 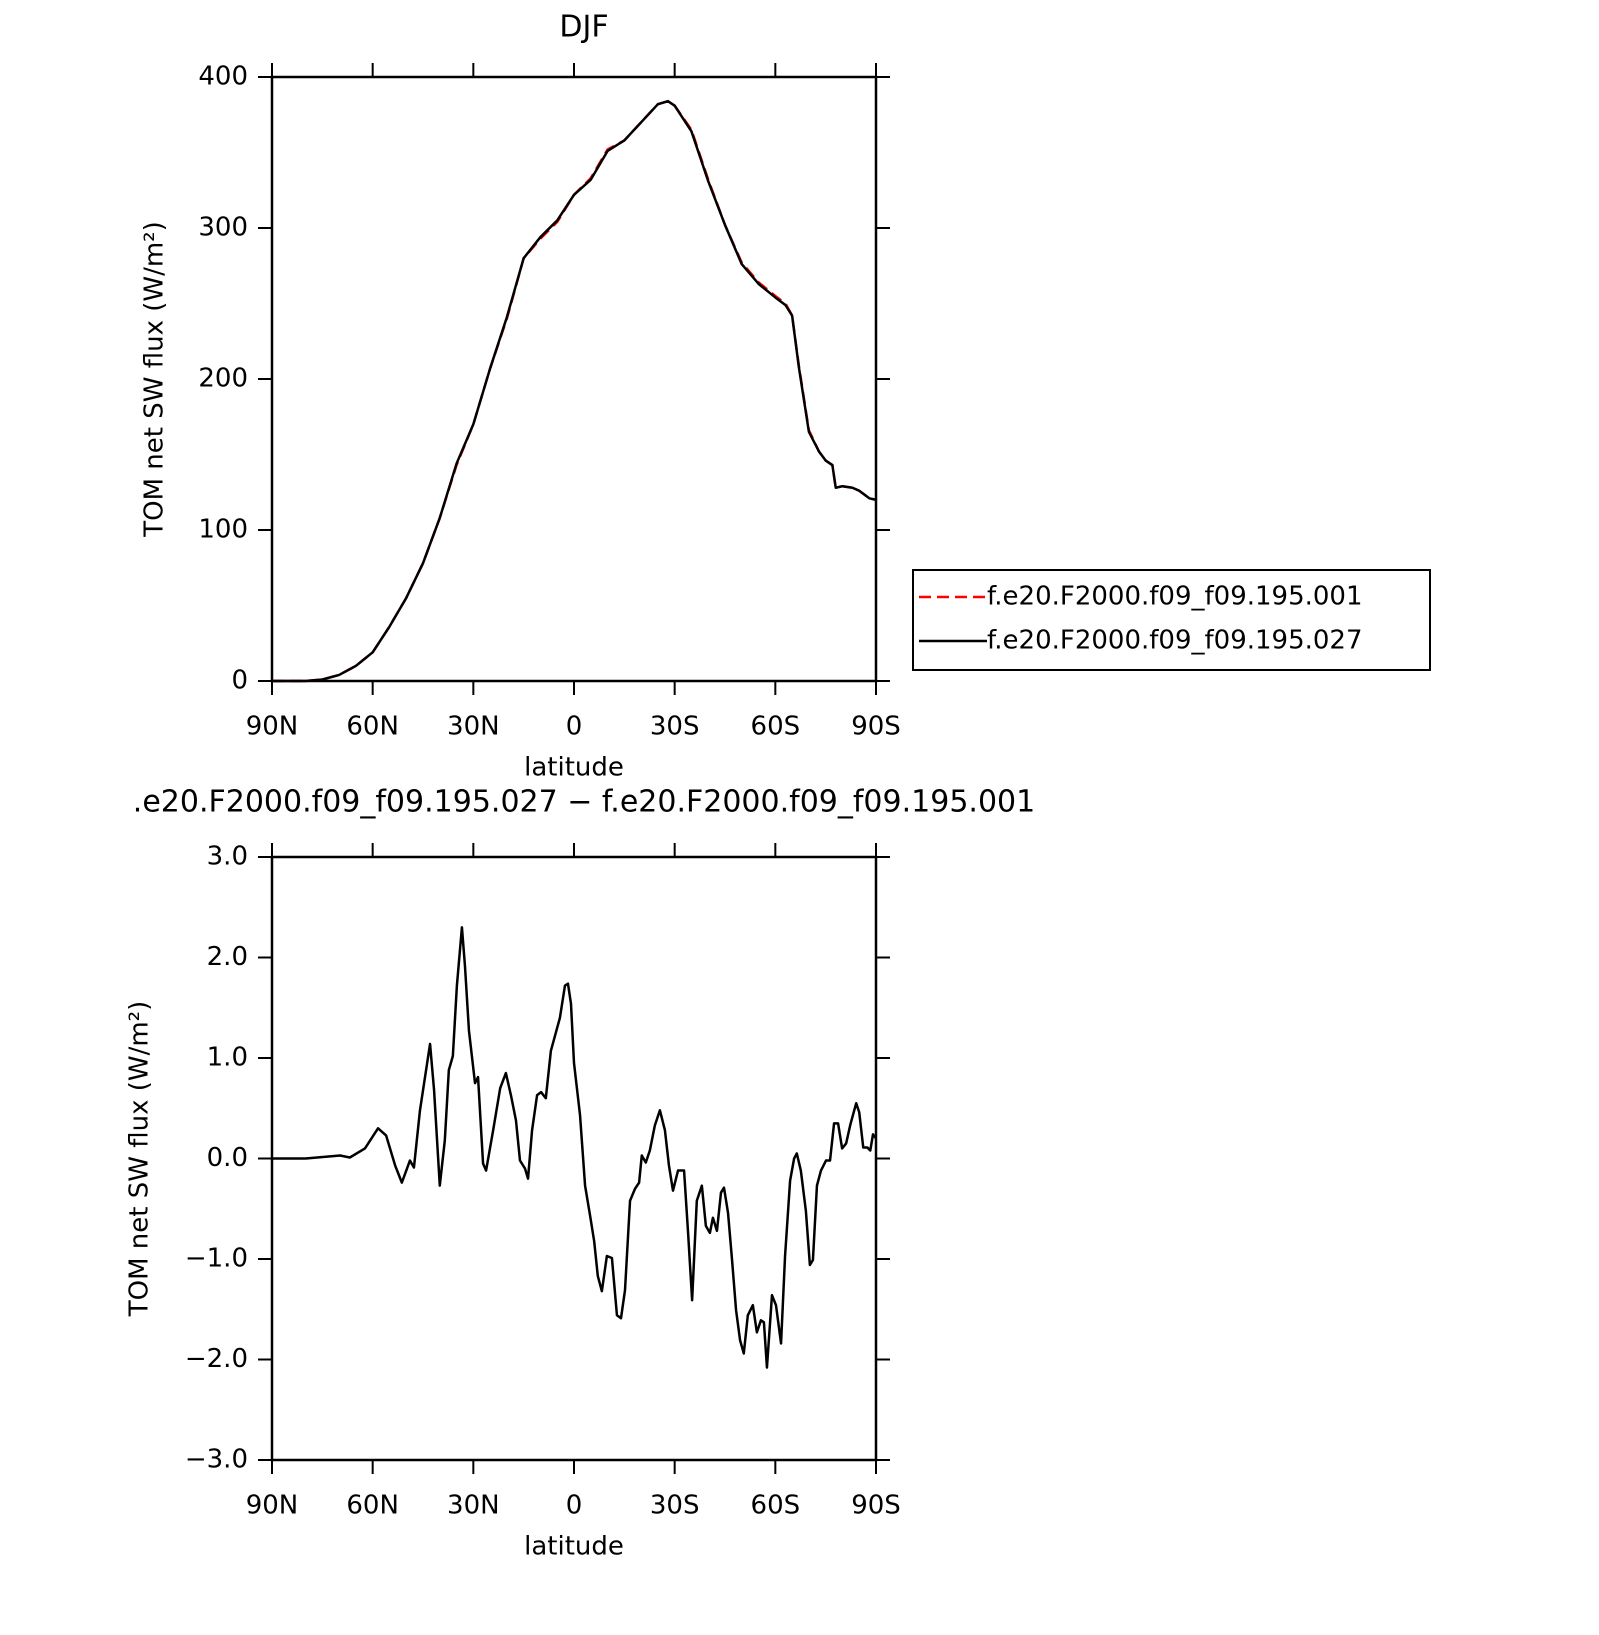 What do you see at coordinates (216, 1460) in the screenshot?
I see `y-tick-label: −3.0` at bounding box center [216, 1460].